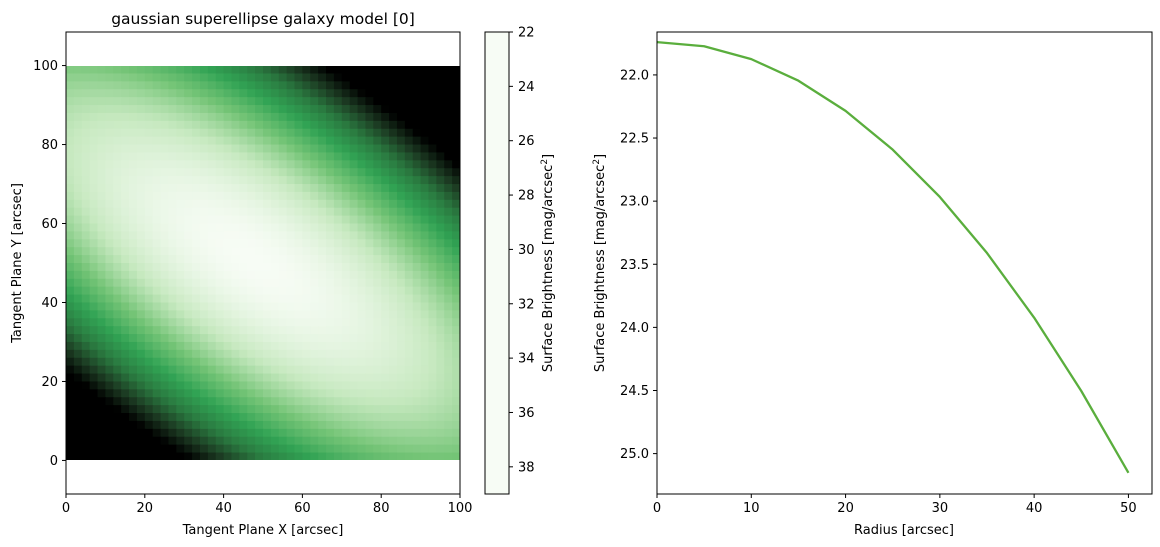 This screenshot has height=547, width=1160. Describe the element at coordinates (600, 263) in the screenshot. I see `profile-y-axis-label: Surface Brightness [mag/arcsec2]` at that location.